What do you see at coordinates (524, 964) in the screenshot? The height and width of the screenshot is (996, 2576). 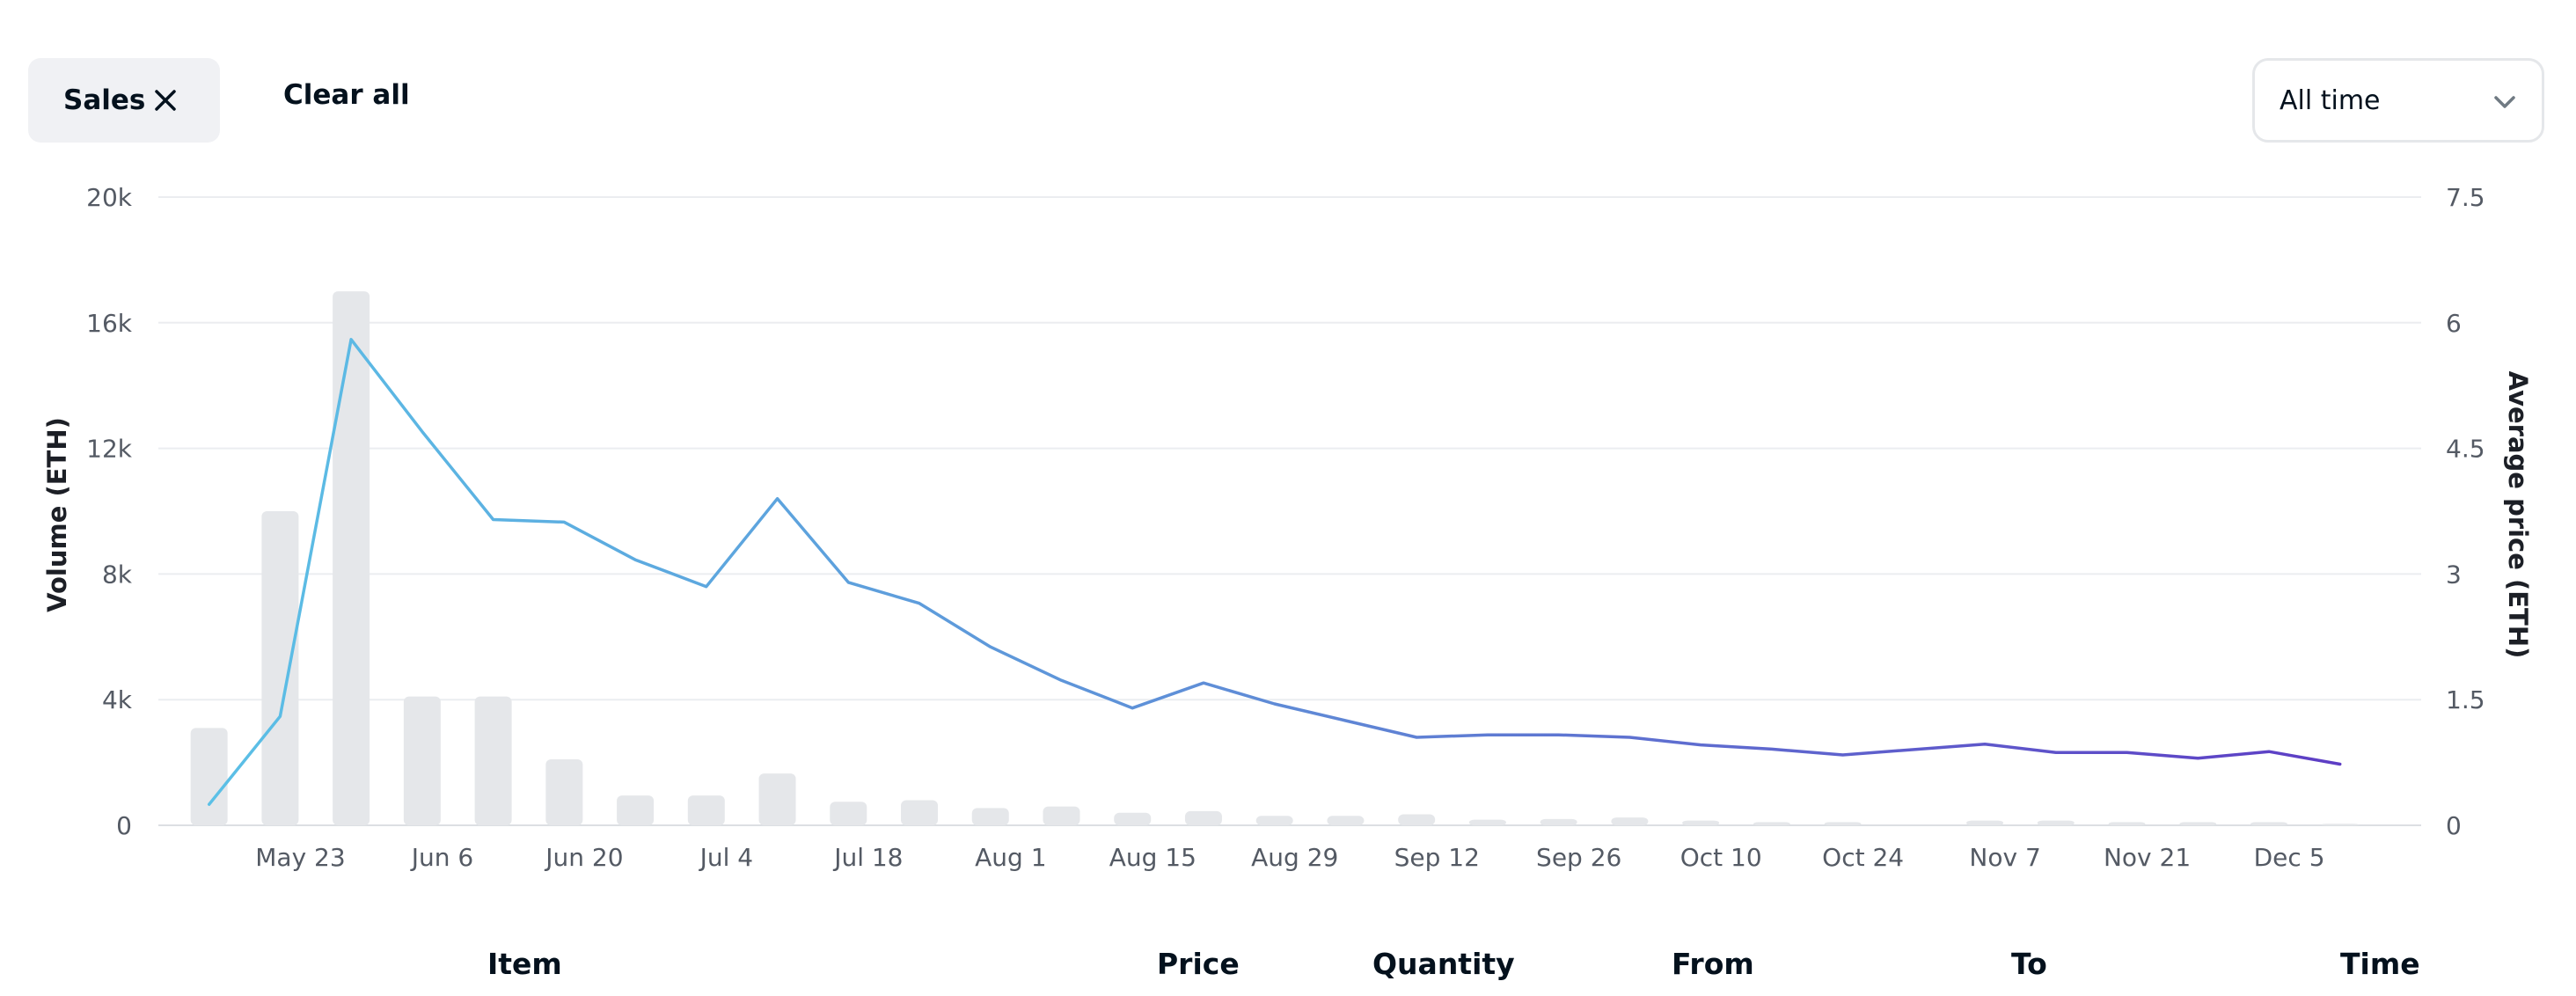 I see `column-header-item: Item` at bounding box center [524, 964].